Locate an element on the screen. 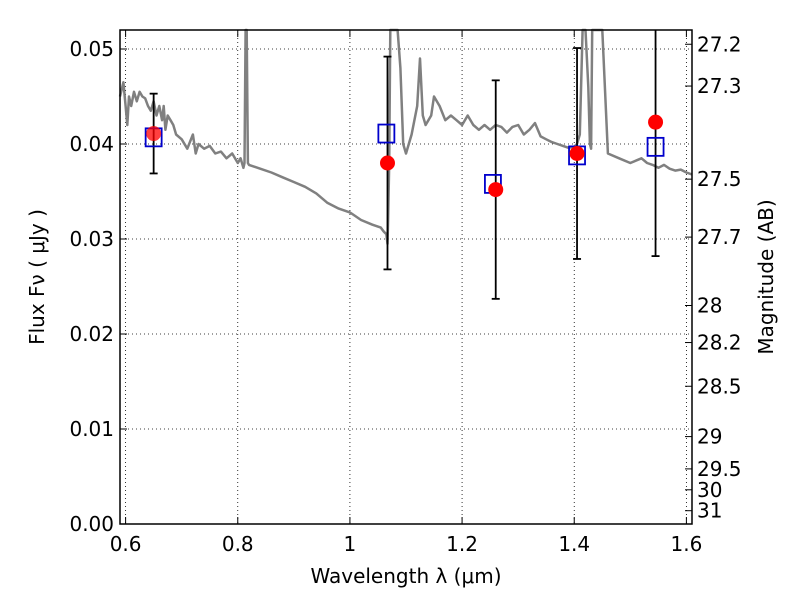  y2-tick-label: 28.5 is located at coordinates (719, 386).